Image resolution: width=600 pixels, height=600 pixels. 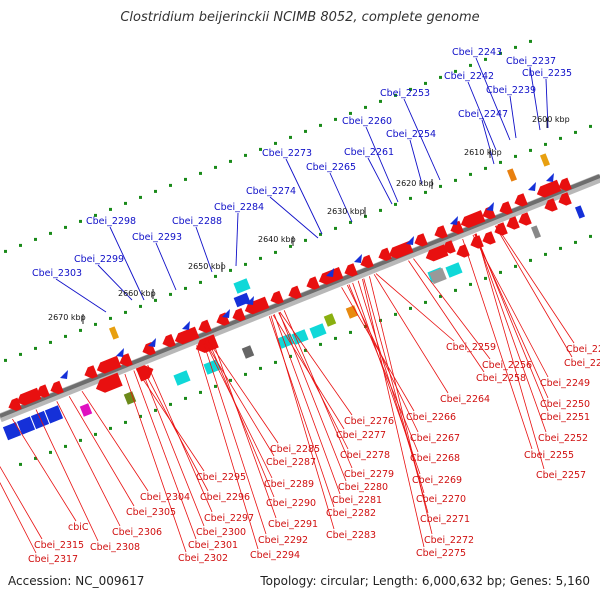 What do you see at coordinates (363, 487) in the screenshot?
I see `gene-label: Cbei_2280` at bounding box center [363, 487].